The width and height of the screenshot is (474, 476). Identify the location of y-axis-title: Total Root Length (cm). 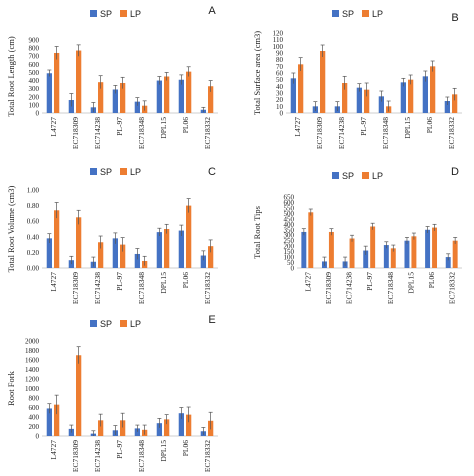
(11, 76).